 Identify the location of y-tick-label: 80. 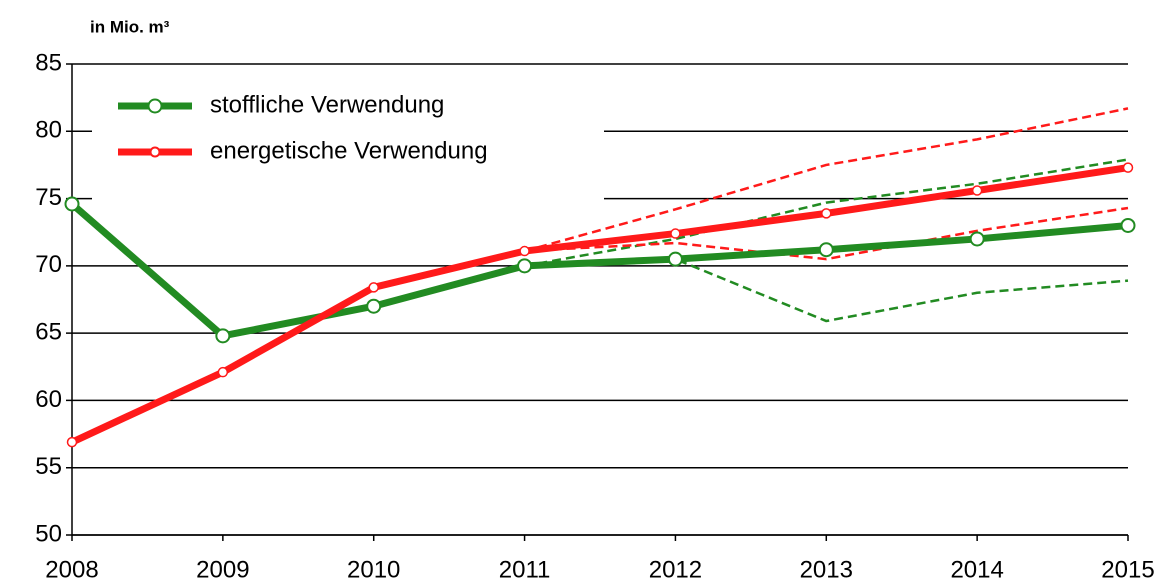
(48, 130).